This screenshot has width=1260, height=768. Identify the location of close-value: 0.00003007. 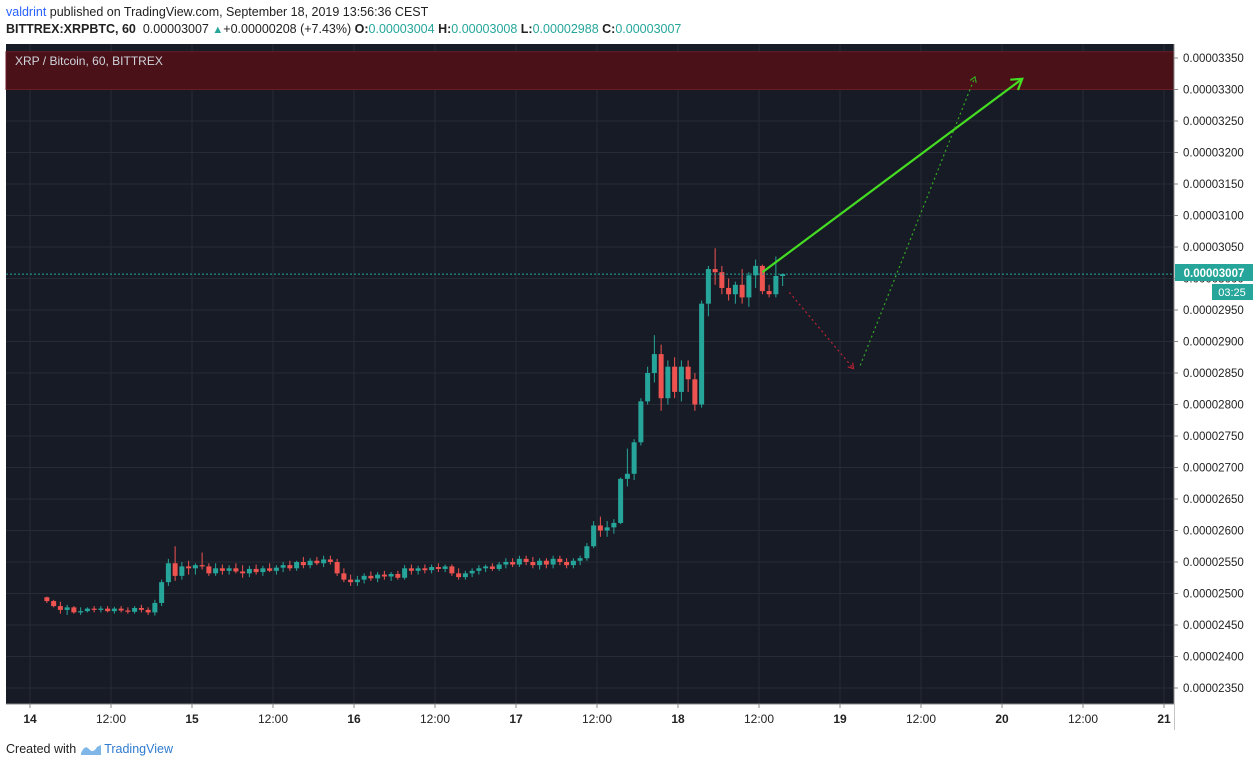
(648, 29).